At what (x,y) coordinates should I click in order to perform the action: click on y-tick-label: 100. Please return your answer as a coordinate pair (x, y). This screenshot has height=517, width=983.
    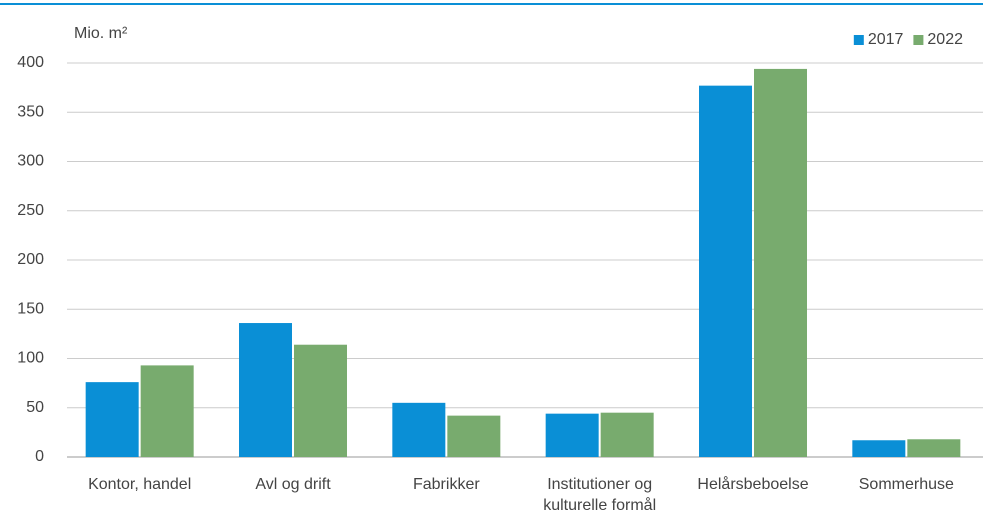
    Looking at the image, I should click on (30, 358).